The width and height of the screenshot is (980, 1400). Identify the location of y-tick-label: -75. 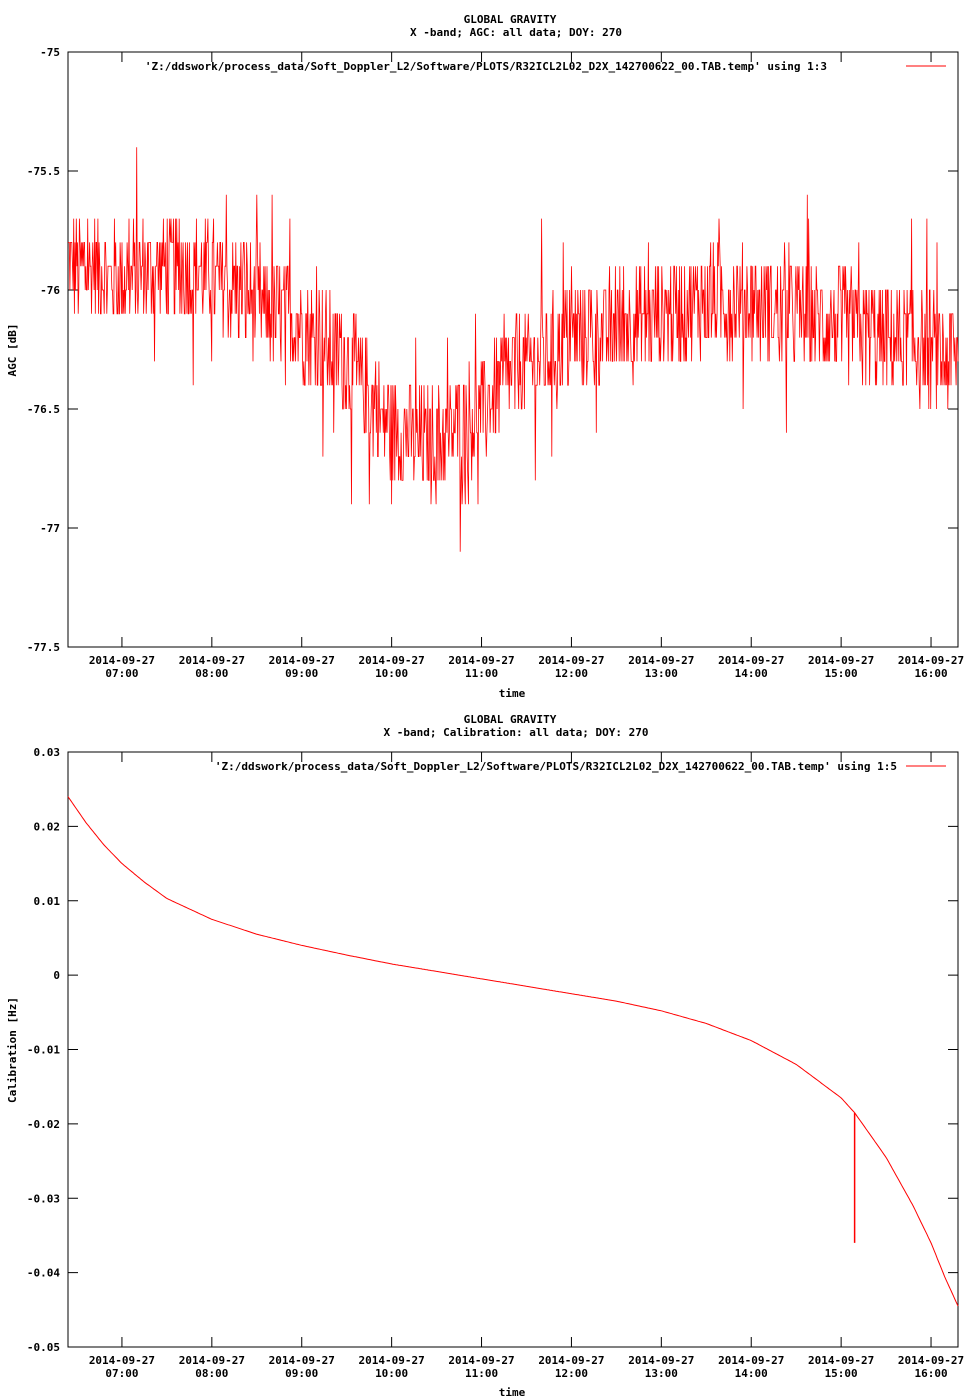
(50, 52).